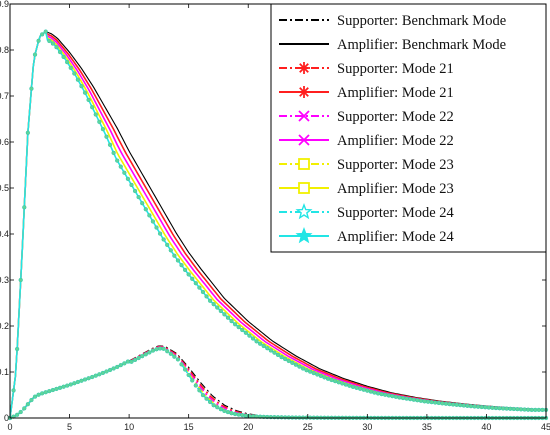 The width and height of the screenshot is (550, 435). Describe the element at coordinates (366, 69) in the screenshot. I see `legend-item: Supporter: Mode 21` at that location.